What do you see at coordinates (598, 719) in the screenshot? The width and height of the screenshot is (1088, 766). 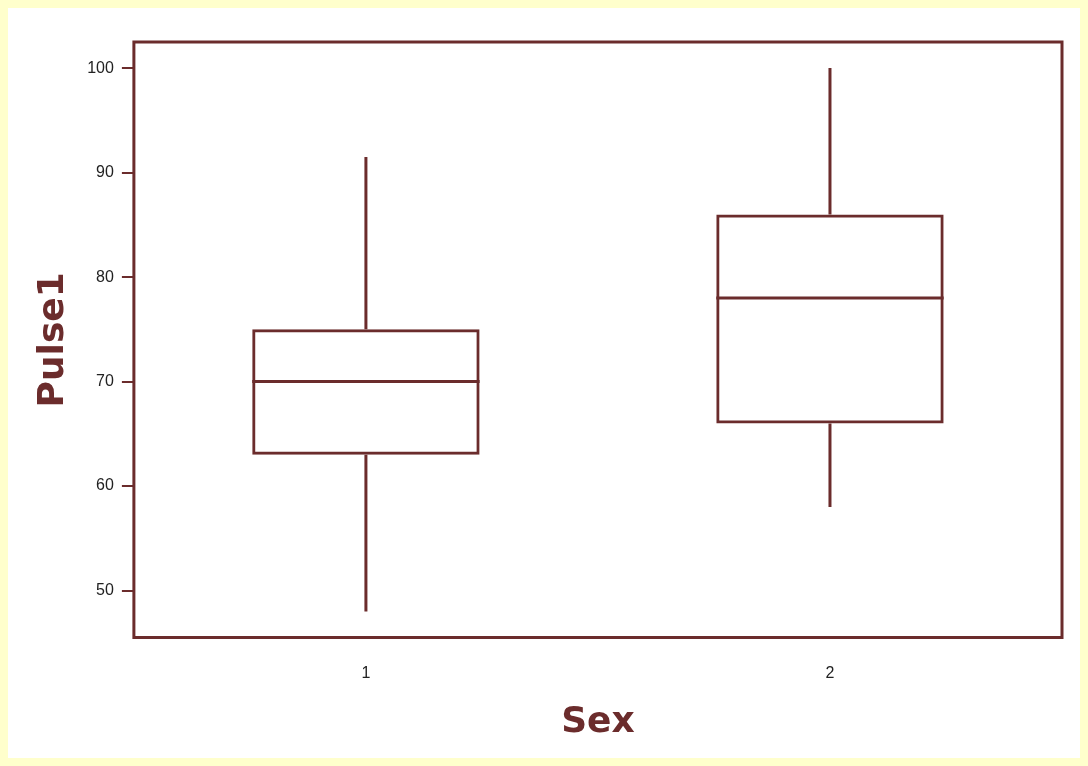 I see `x-axis-title: Sex` at bounding box center [598, 719].